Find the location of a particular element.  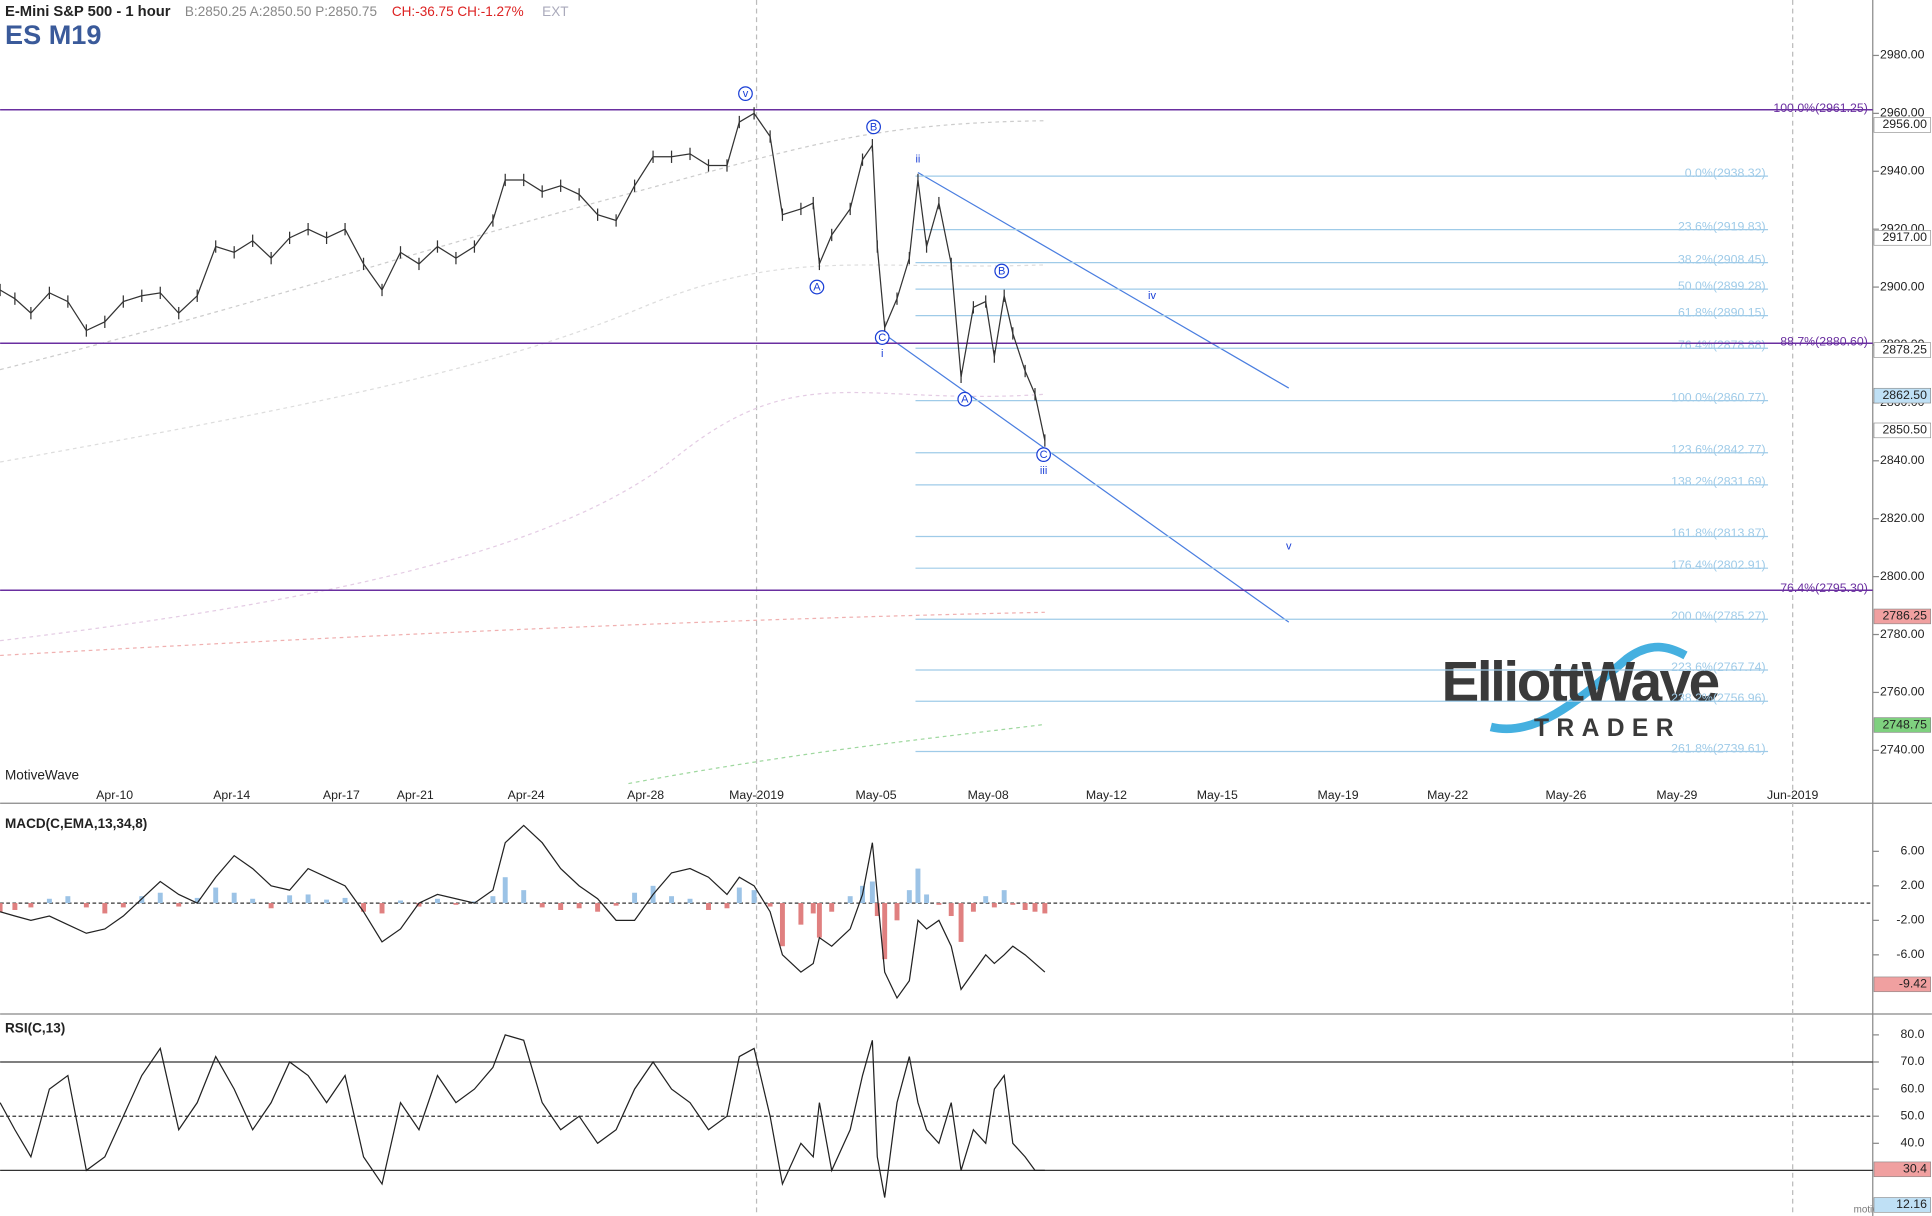

price-flag-label: 2786.25 is located at coordinates (1904, 616).